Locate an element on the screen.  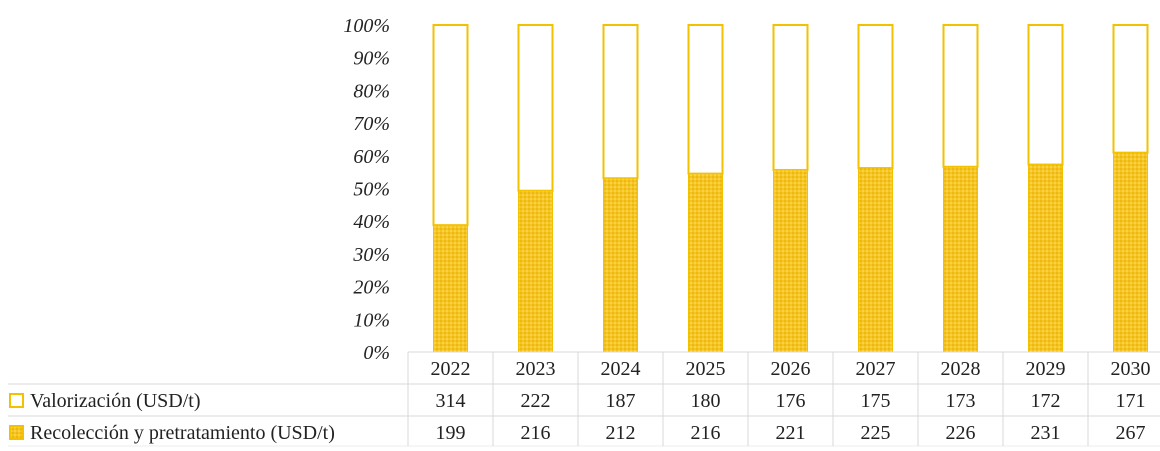
data-label: 199 is located at coordinates (451, 433).